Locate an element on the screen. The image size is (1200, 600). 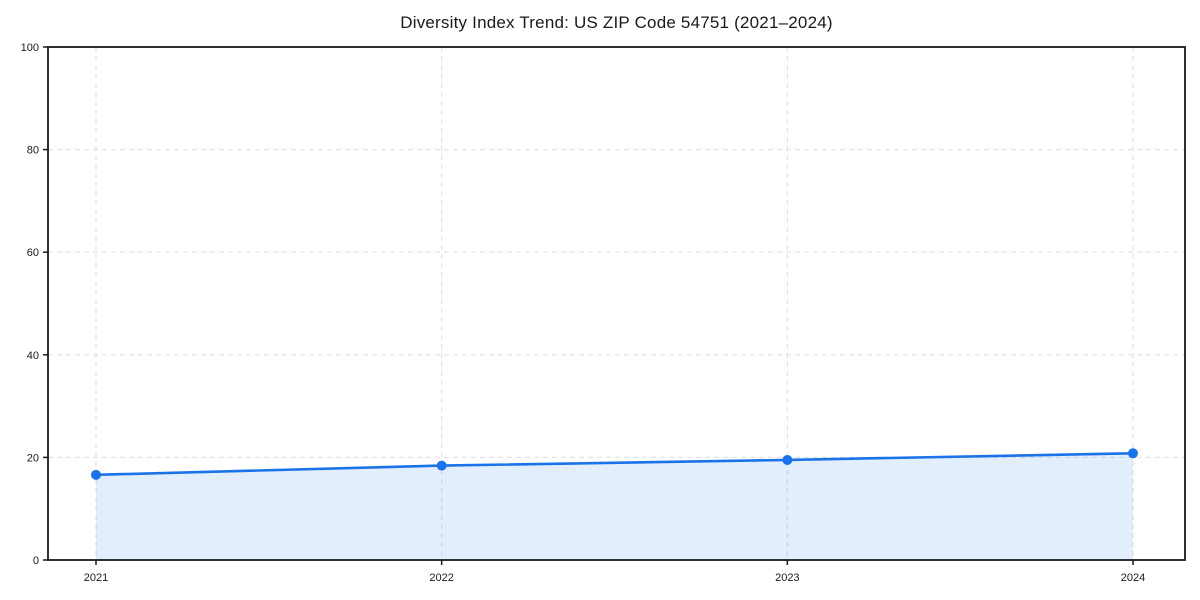
y-tick-label: 80 is located at coordinates (33, 151).